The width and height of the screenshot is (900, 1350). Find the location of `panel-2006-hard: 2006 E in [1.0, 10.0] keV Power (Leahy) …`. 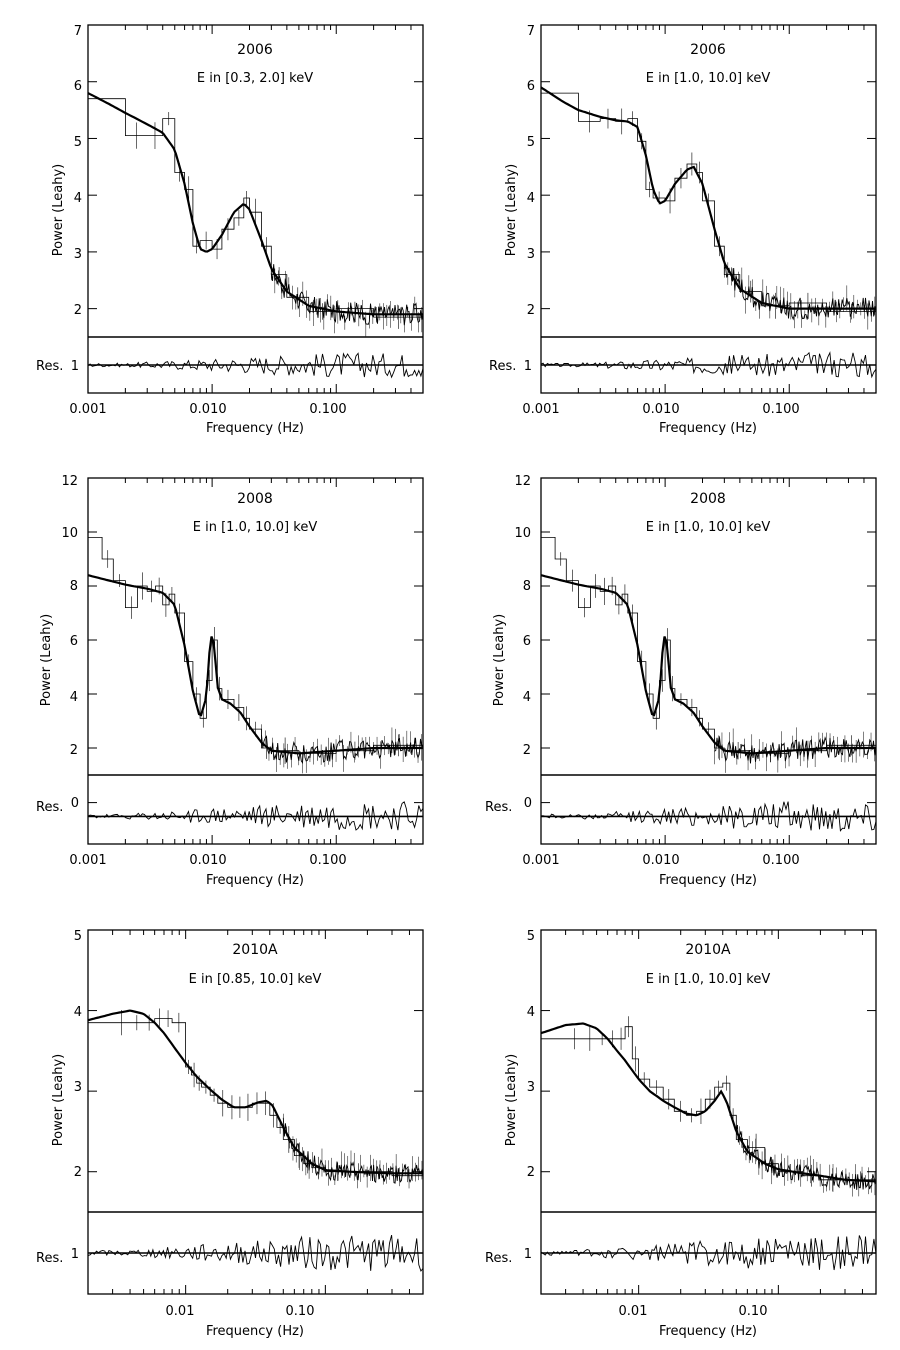

panel-2006-hard: 2006 E in [1.0, 10.0] keV Power (Leahy) … is located at coordinates (683, 230).